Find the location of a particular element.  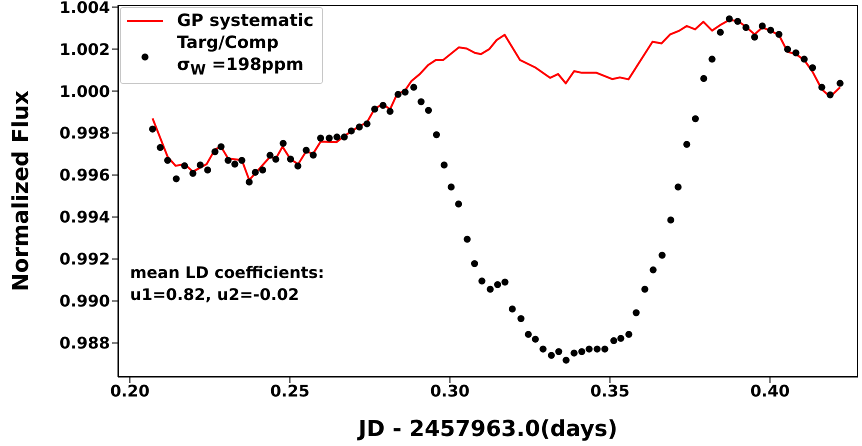

y-tick-label: 1.002 is located at coordinates (84, 49).